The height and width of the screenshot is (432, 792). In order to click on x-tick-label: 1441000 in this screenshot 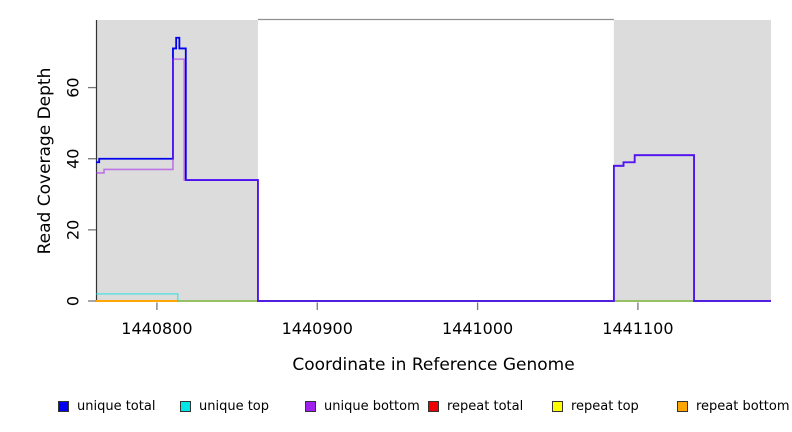, I will do `click(477, 328)`.